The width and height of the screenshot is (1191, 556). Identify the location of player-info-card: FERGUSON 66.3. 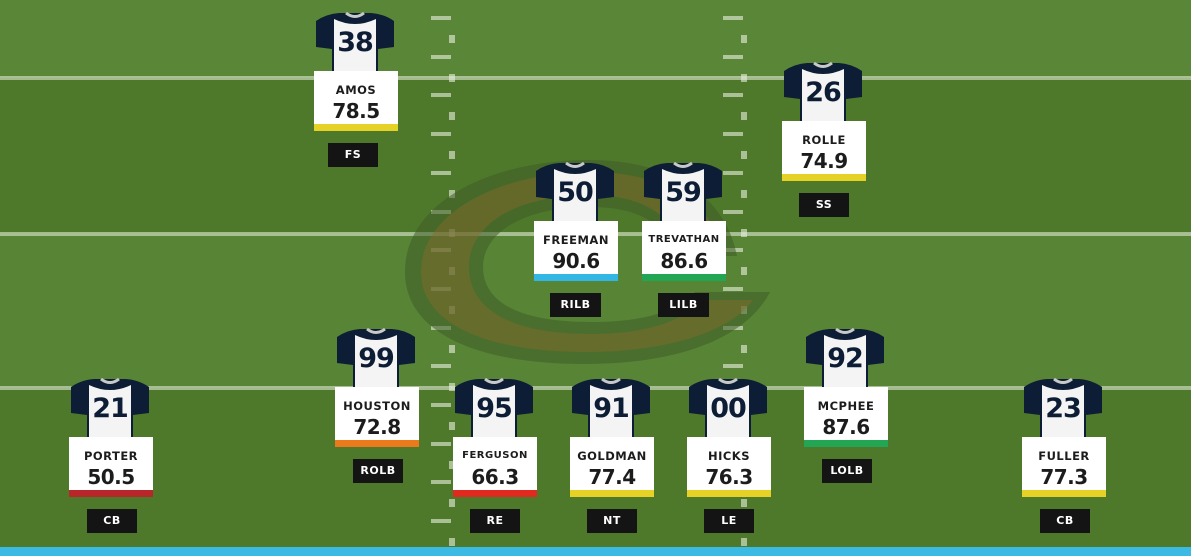
(495, 467).